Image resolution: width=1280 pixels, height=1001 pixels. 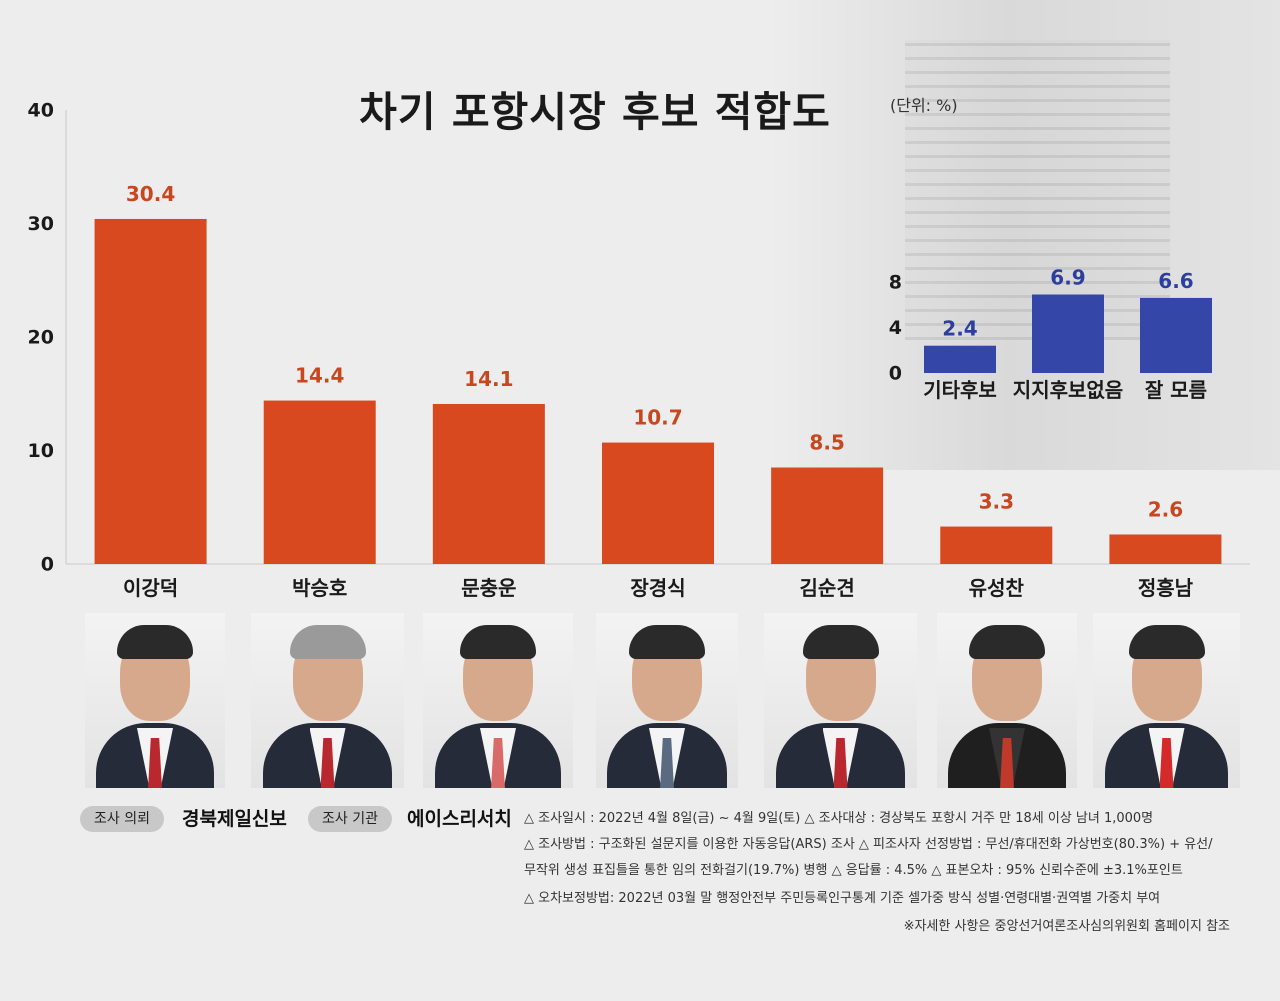 I want to click on unit-label: (단위: %), so click(x=924, y=105).